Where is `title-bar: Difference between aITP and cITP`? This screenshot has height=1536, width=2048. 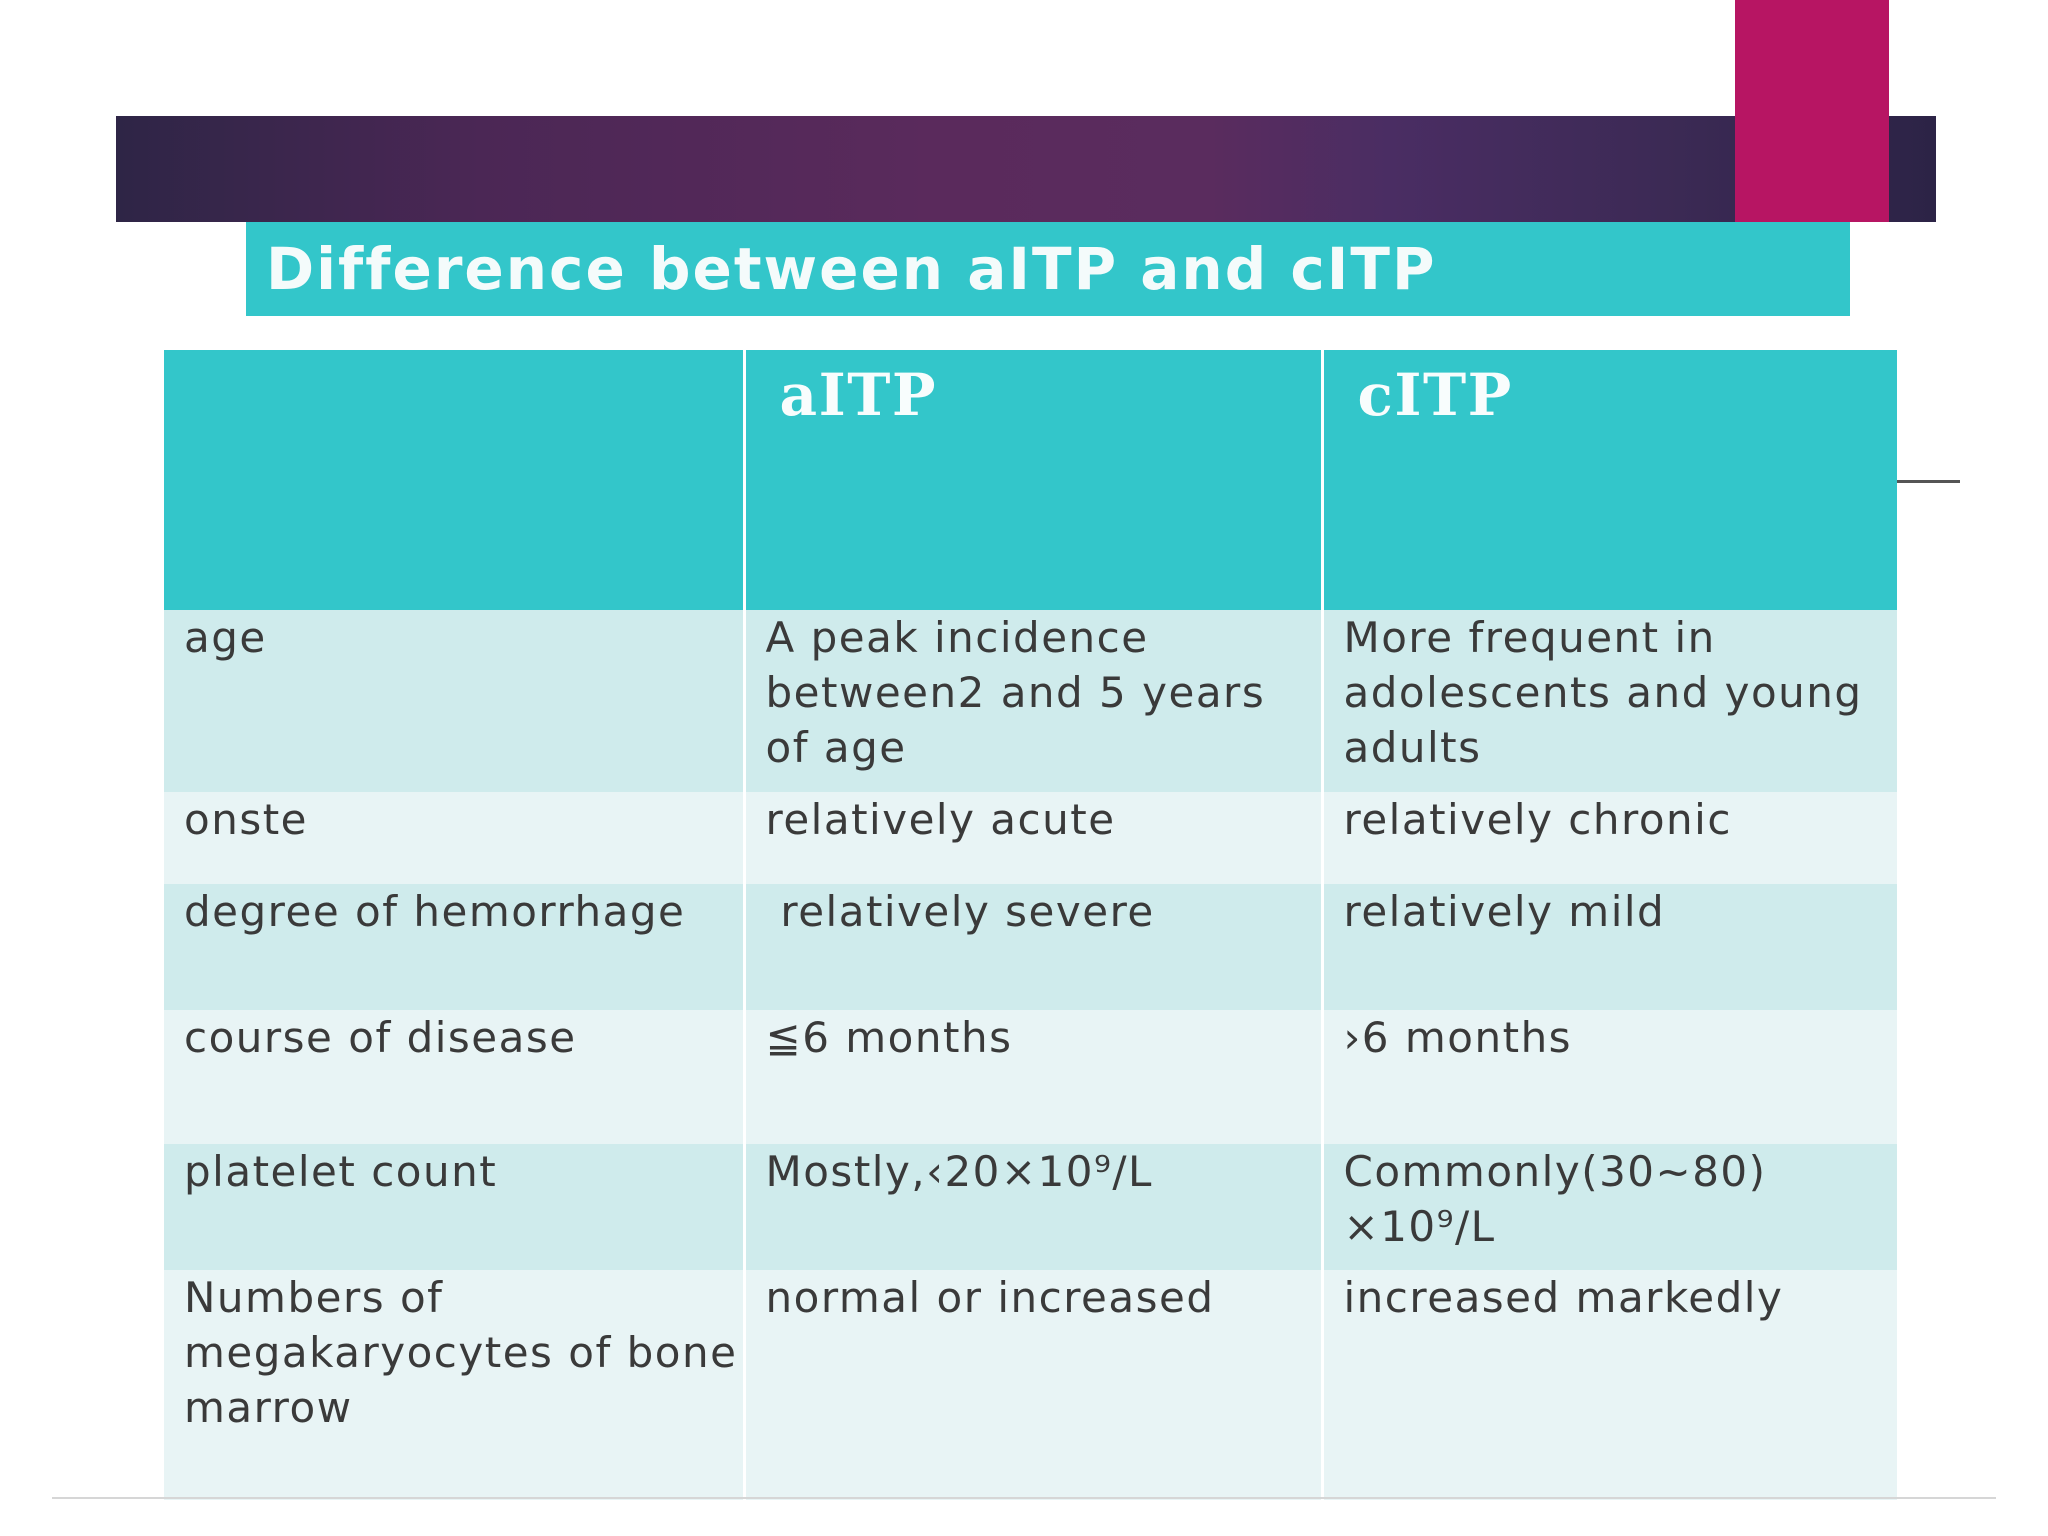 title-bar: Difference between aITP and cITP is located at coordinates (1048, 269).